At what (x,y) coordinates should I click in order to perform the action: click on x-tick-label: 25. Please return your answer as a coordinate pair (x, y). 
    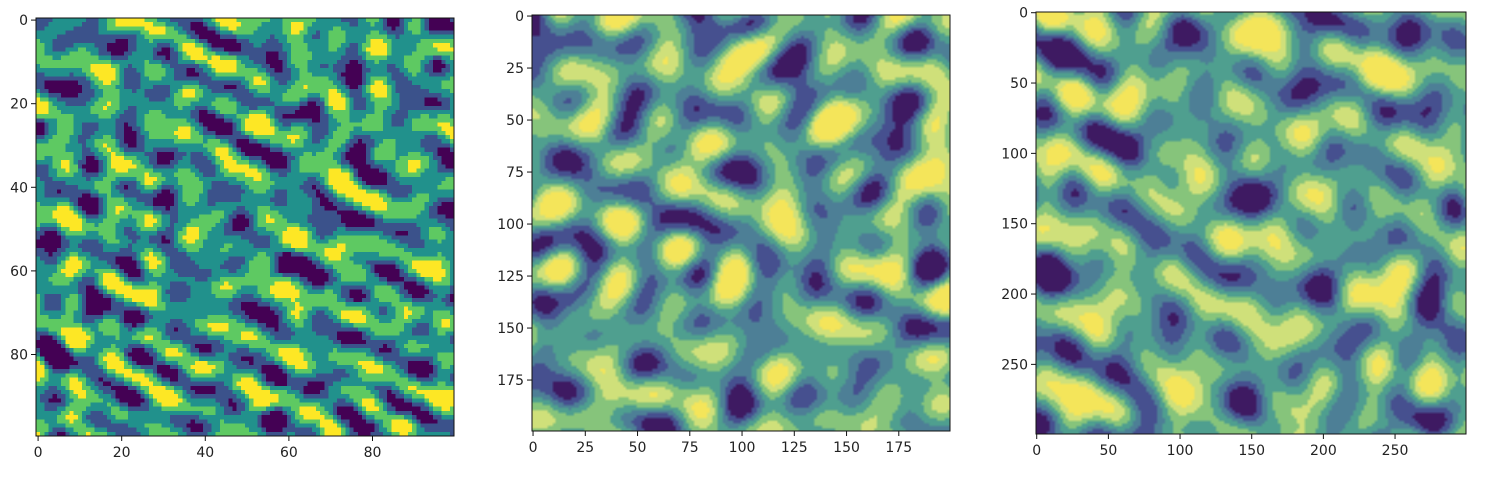
    Looking at the image, I should click on (585, 448).